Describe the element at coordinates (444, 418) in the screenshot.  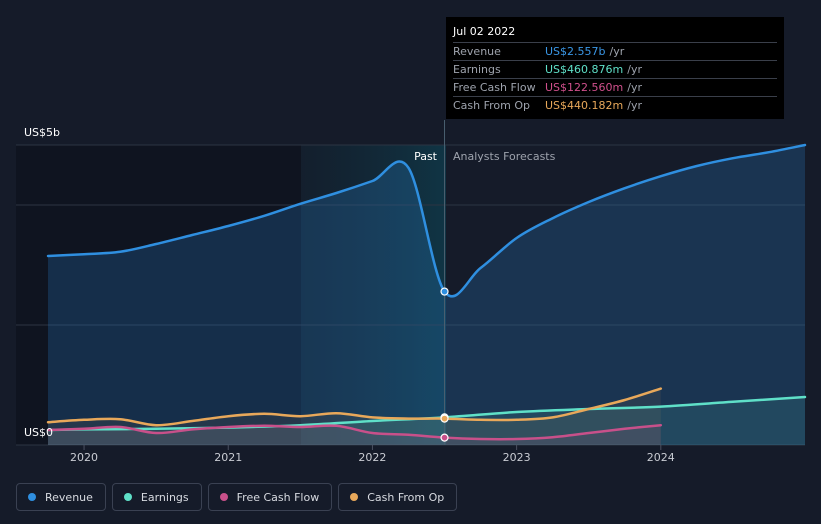
I see `marker-cash-from-op` at that location.